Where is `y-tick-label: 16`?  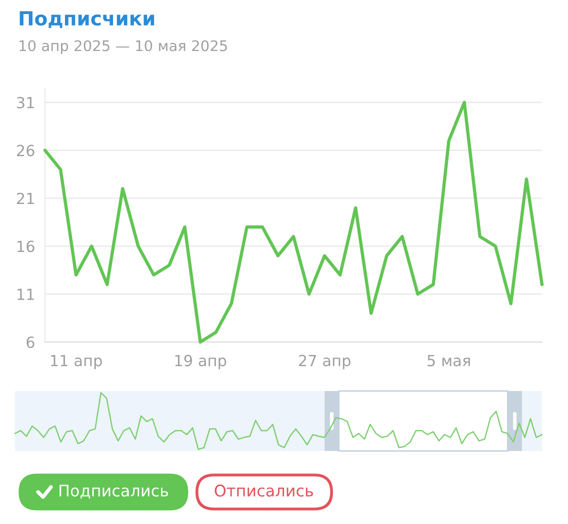
y-tick-label: 16 is located at coordinates (26, 246).